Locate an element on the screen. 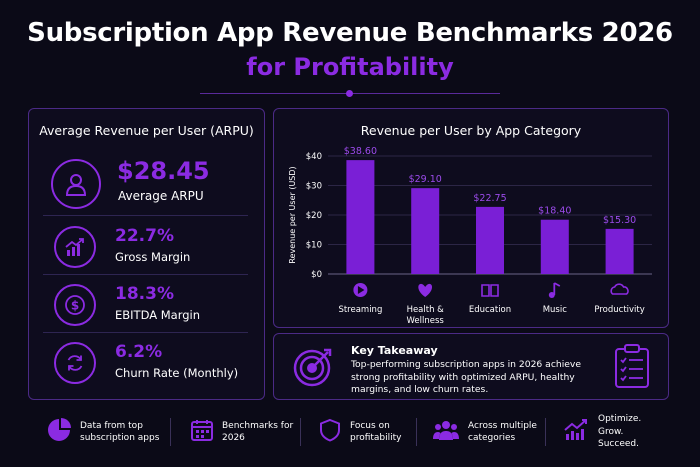 The height and width of the screenshot is (467, 700). footer-item: Focus on profitability is located at coordinates (368, 432).